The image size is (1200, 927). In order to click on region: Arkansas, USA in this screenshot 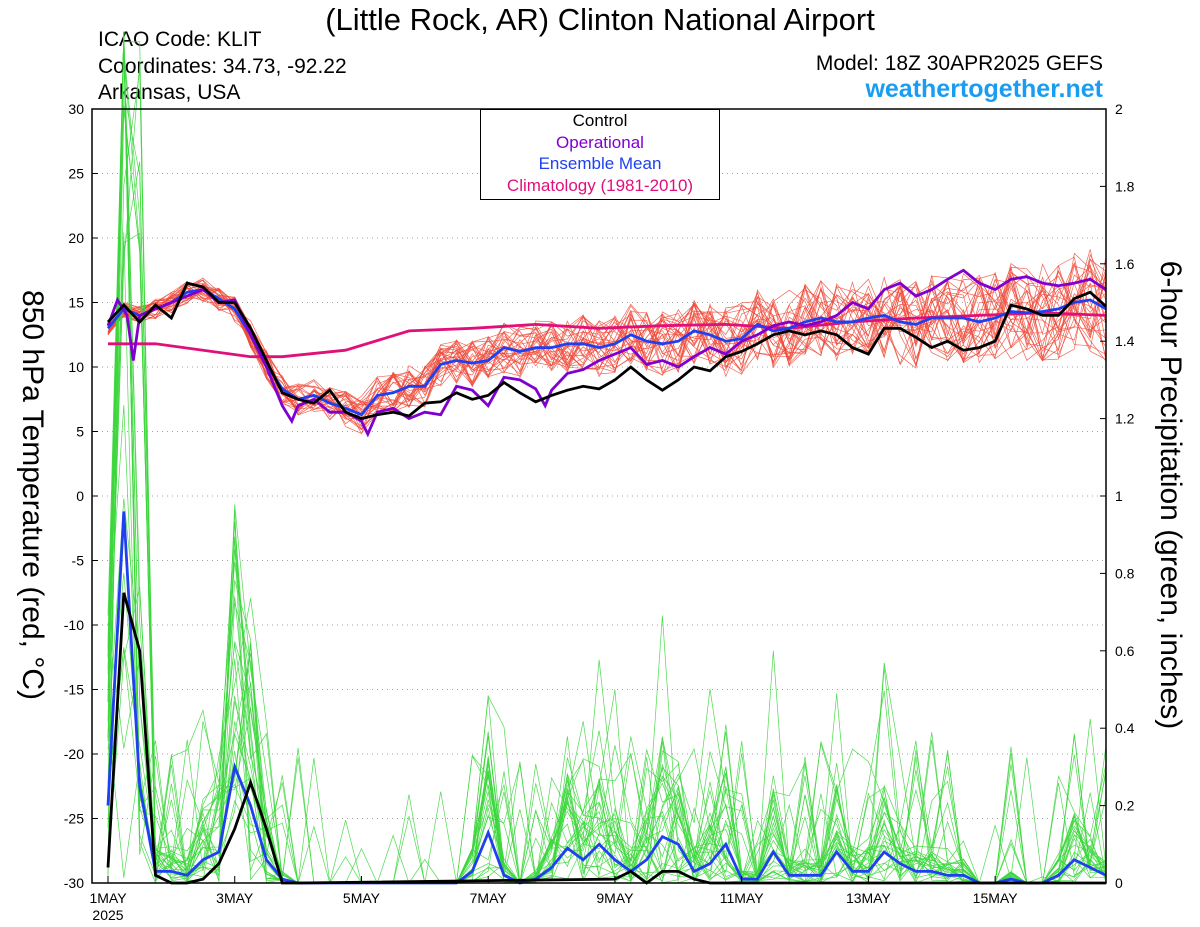, I will do `click(169, 92)`.